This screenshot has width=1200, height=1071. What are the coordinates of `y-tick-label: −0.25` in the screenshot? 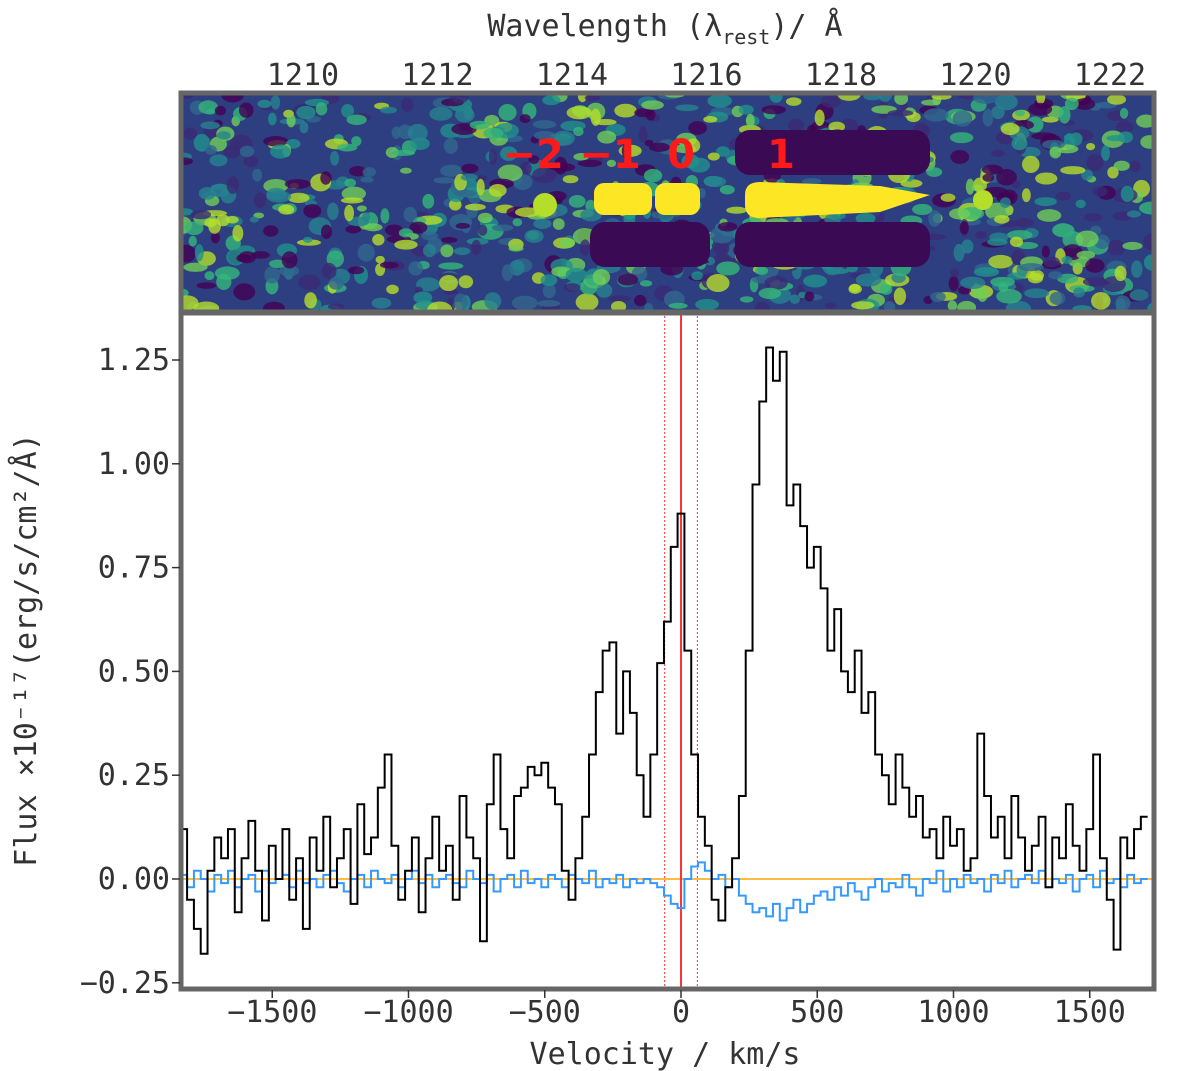 It's located at (125, 983).